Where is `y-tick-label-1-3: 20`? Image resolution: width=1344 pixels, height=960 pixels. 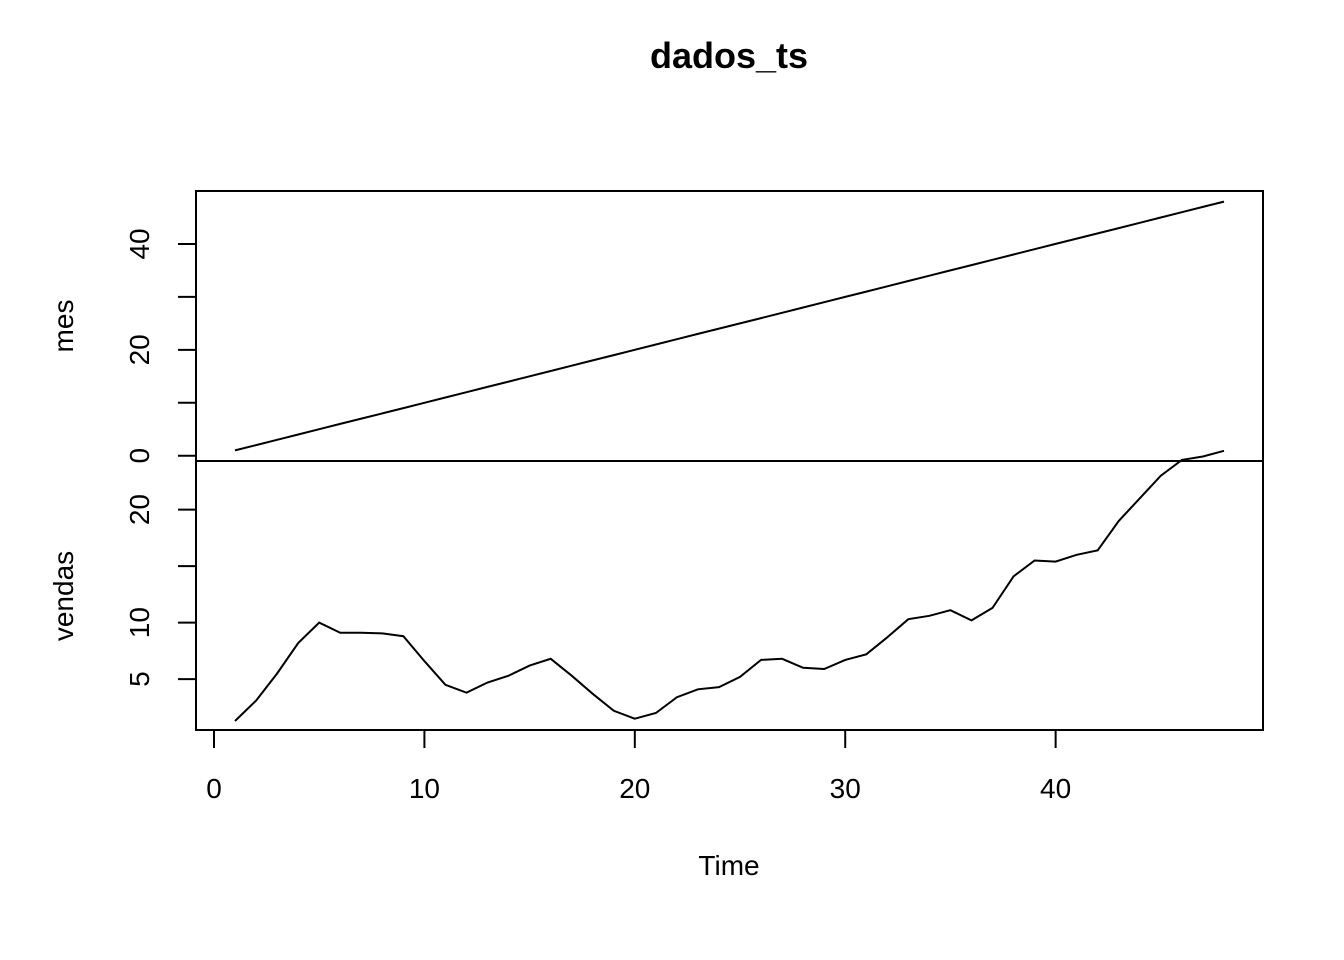 y-tick-label-1-3: 20 is located at coordinates (139, 509).